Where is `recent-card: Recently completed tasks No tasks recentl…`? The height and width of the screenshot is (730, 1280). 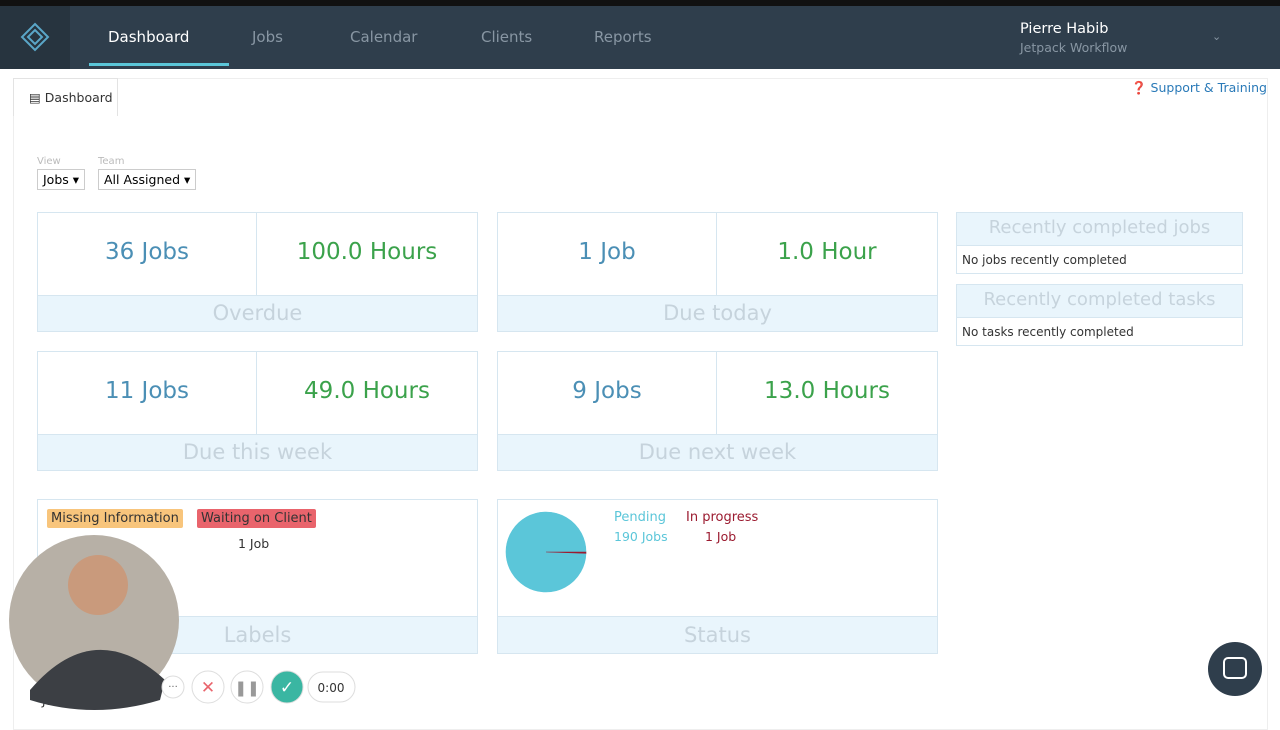 recent-card: Recently completed tasks No tasks recentl… is located at coordinates (1099, 315).